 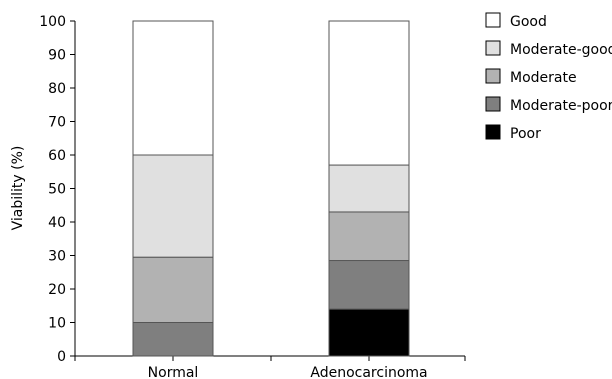 I want to click on y-tick-label: 100, so click(x=52, y=22).